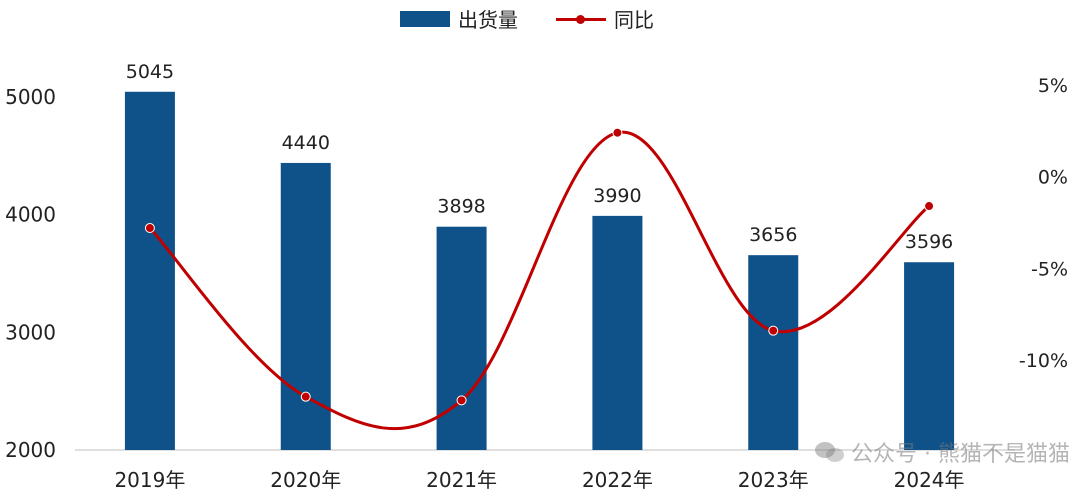  I want to click on watermark-label: 公众号 · 熊猫不是猫猫, so click(960, 454).